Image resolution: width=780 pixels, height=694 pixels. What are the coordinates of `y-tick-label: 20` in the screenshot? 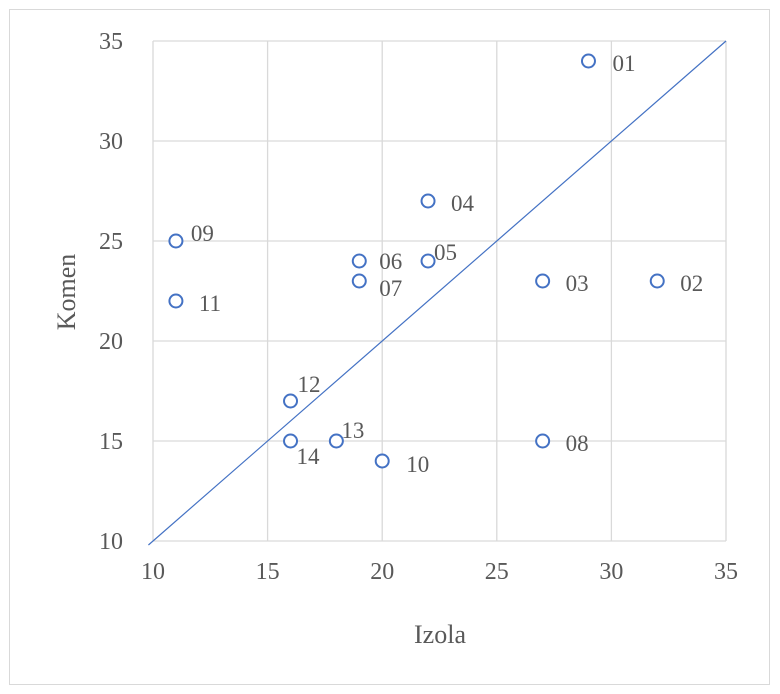 It's located at (111, 342).